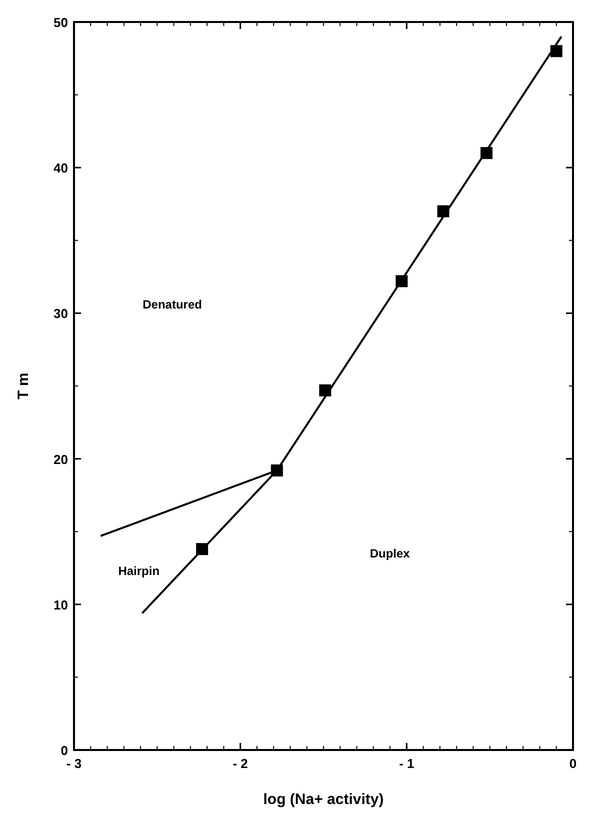  Describe the element at coordinates (172, 304) in the screenshot. I see `annotation: Denatured` at that location.